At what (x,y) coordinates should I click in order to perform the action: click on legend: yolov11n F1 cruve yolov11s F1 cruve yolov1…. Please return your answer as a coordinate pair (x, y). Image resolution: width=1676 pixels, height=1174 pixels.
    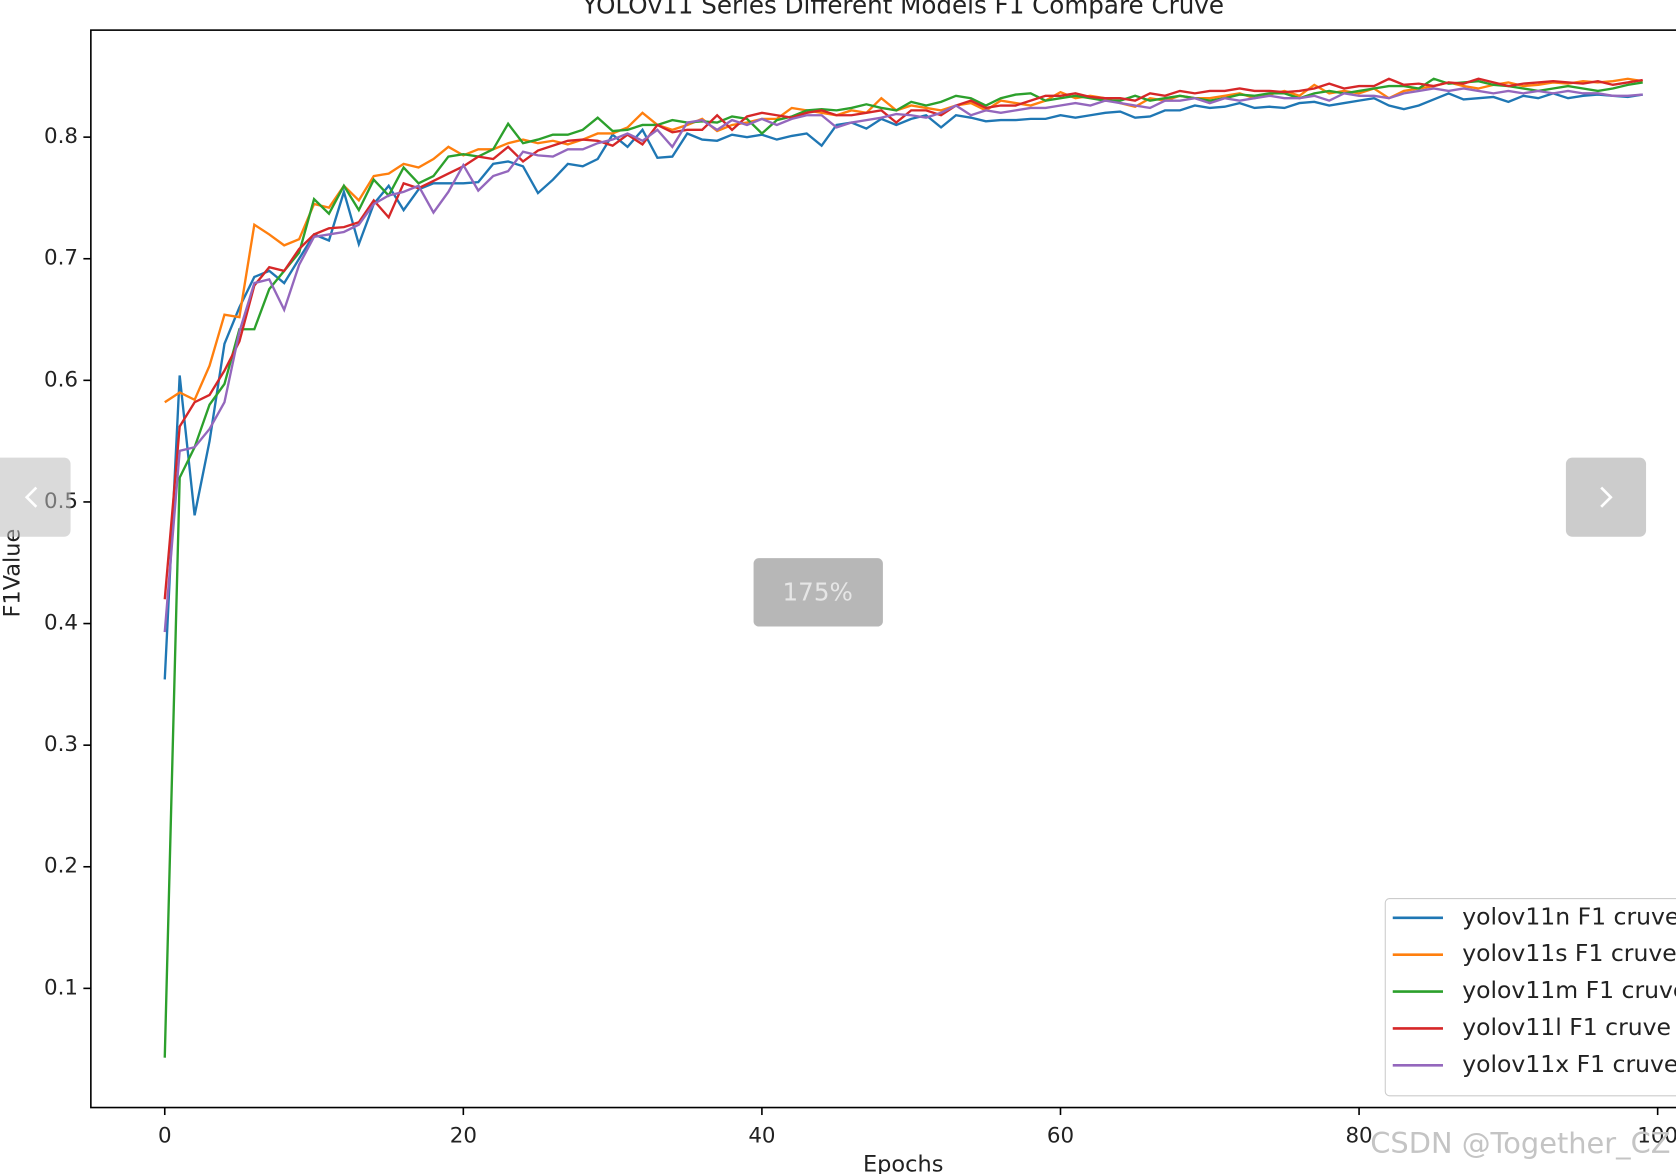
    Looking at the image, I should click on (1530, 997).